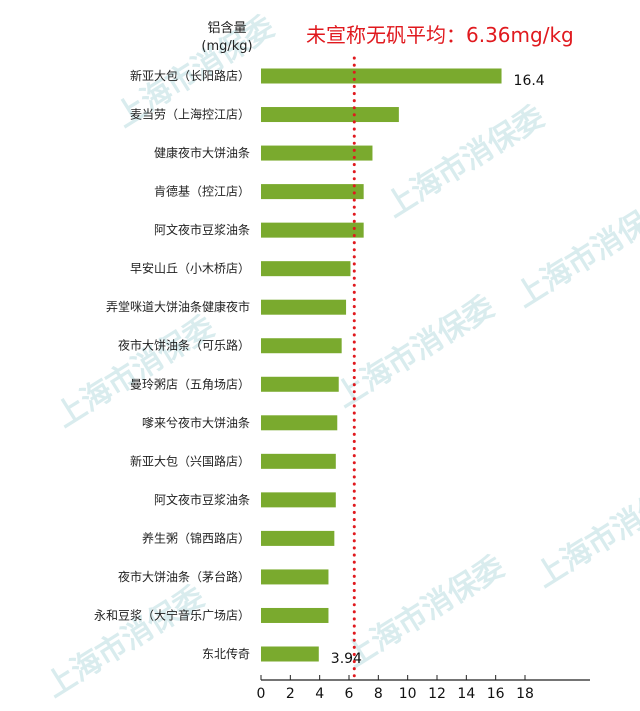 Image resolution: width=640 pixels, height=711 pixels. I want to click on data-label: 3.94, so click(346, 659).